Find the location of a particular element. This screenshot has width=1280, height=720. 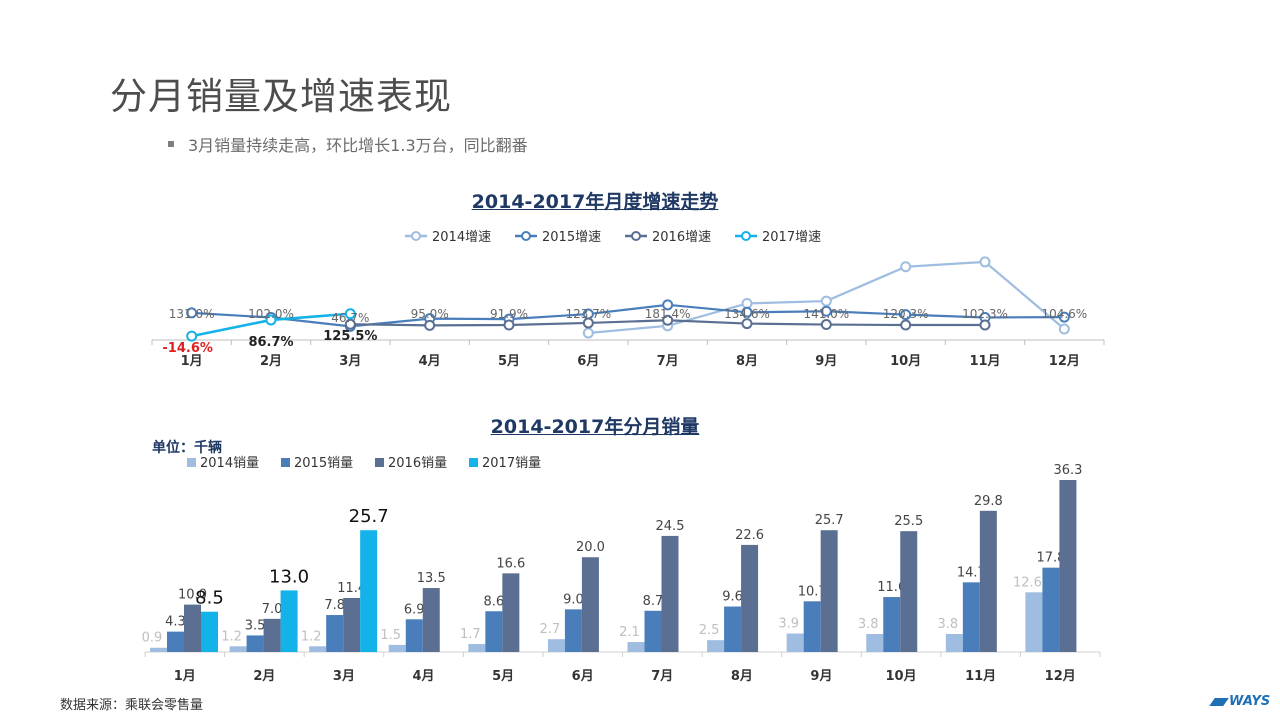

line-chart-x-label: 7月 is located at coordinates (668, 361).